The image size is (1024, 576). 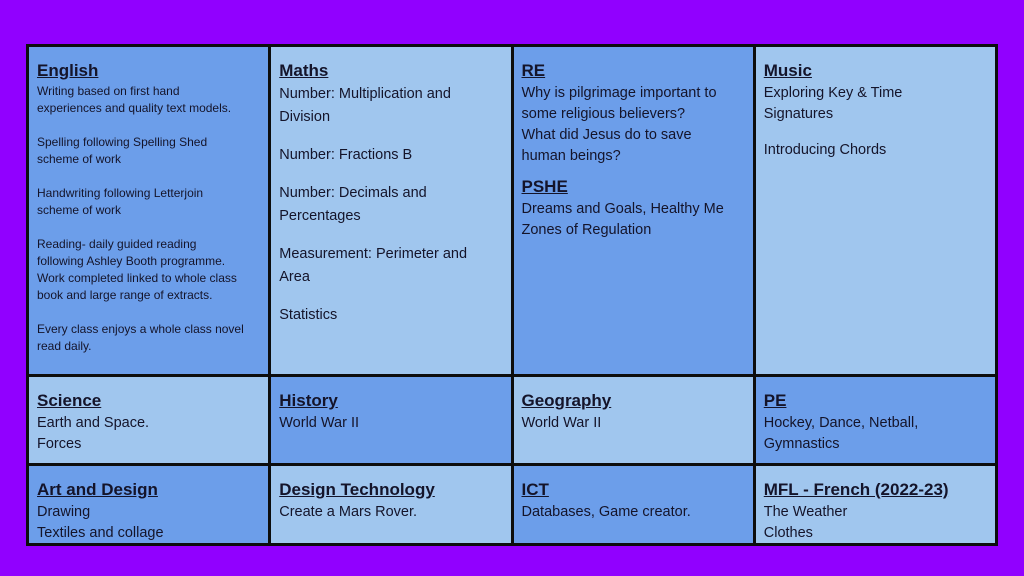 What do you see at coordinates (775, 400) in the screenshot?
I see `subject-title: PE` at bounding box center [775, 400].